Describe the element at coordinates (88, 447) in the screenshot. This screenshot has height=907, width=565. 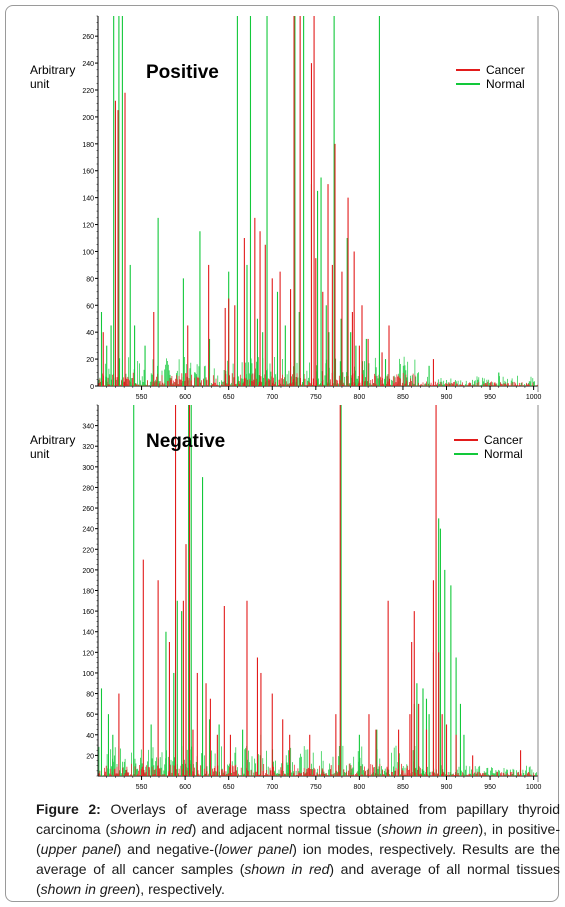
I see `y-tick-label: 320` at that location.